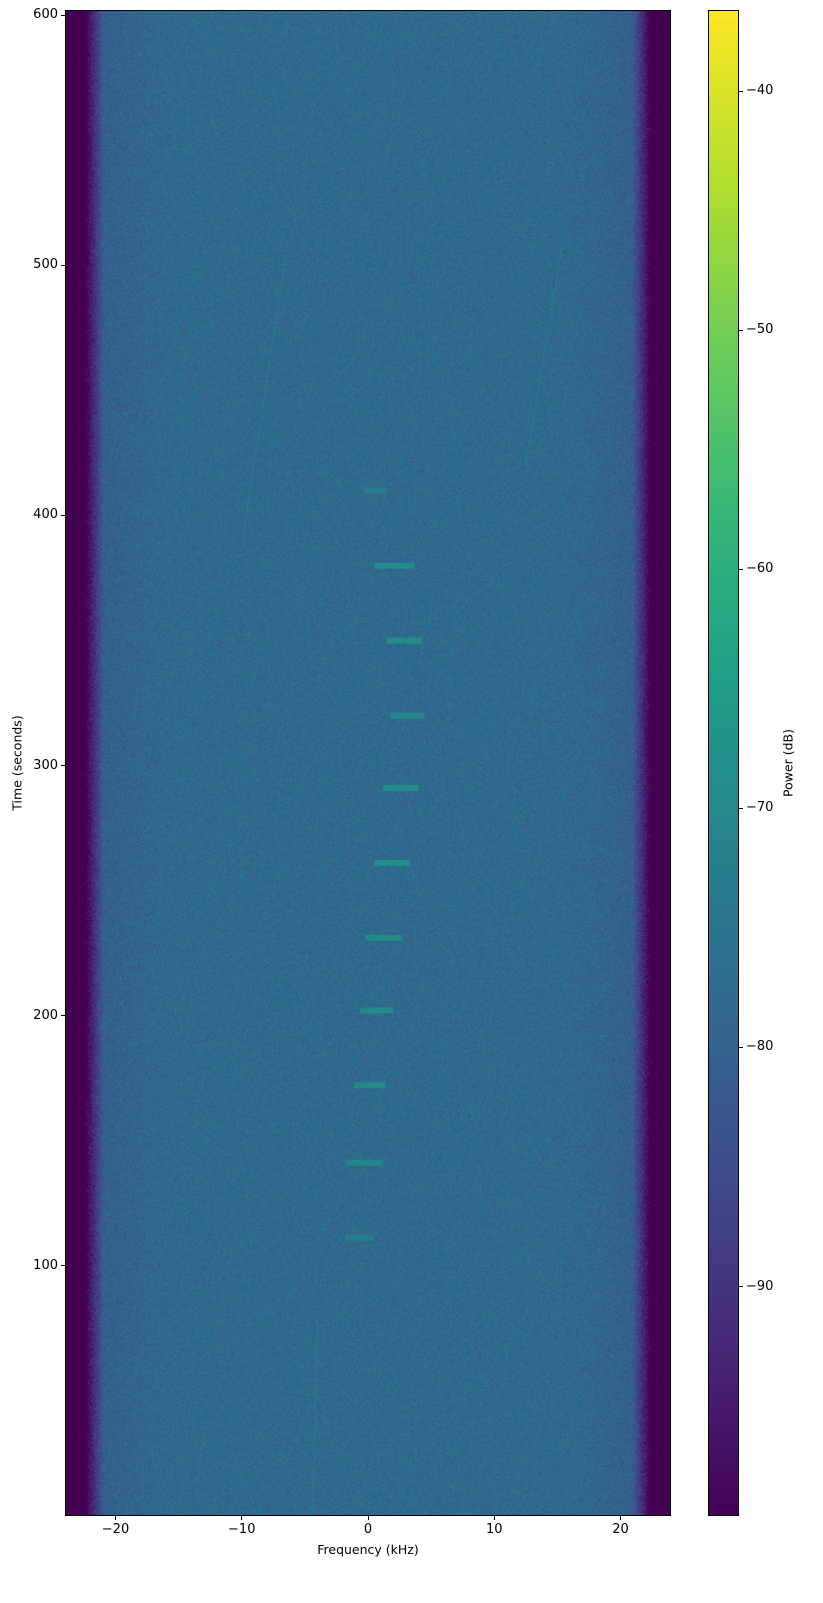  I want to click on x-tick-label: 10, so click(494, 1529).